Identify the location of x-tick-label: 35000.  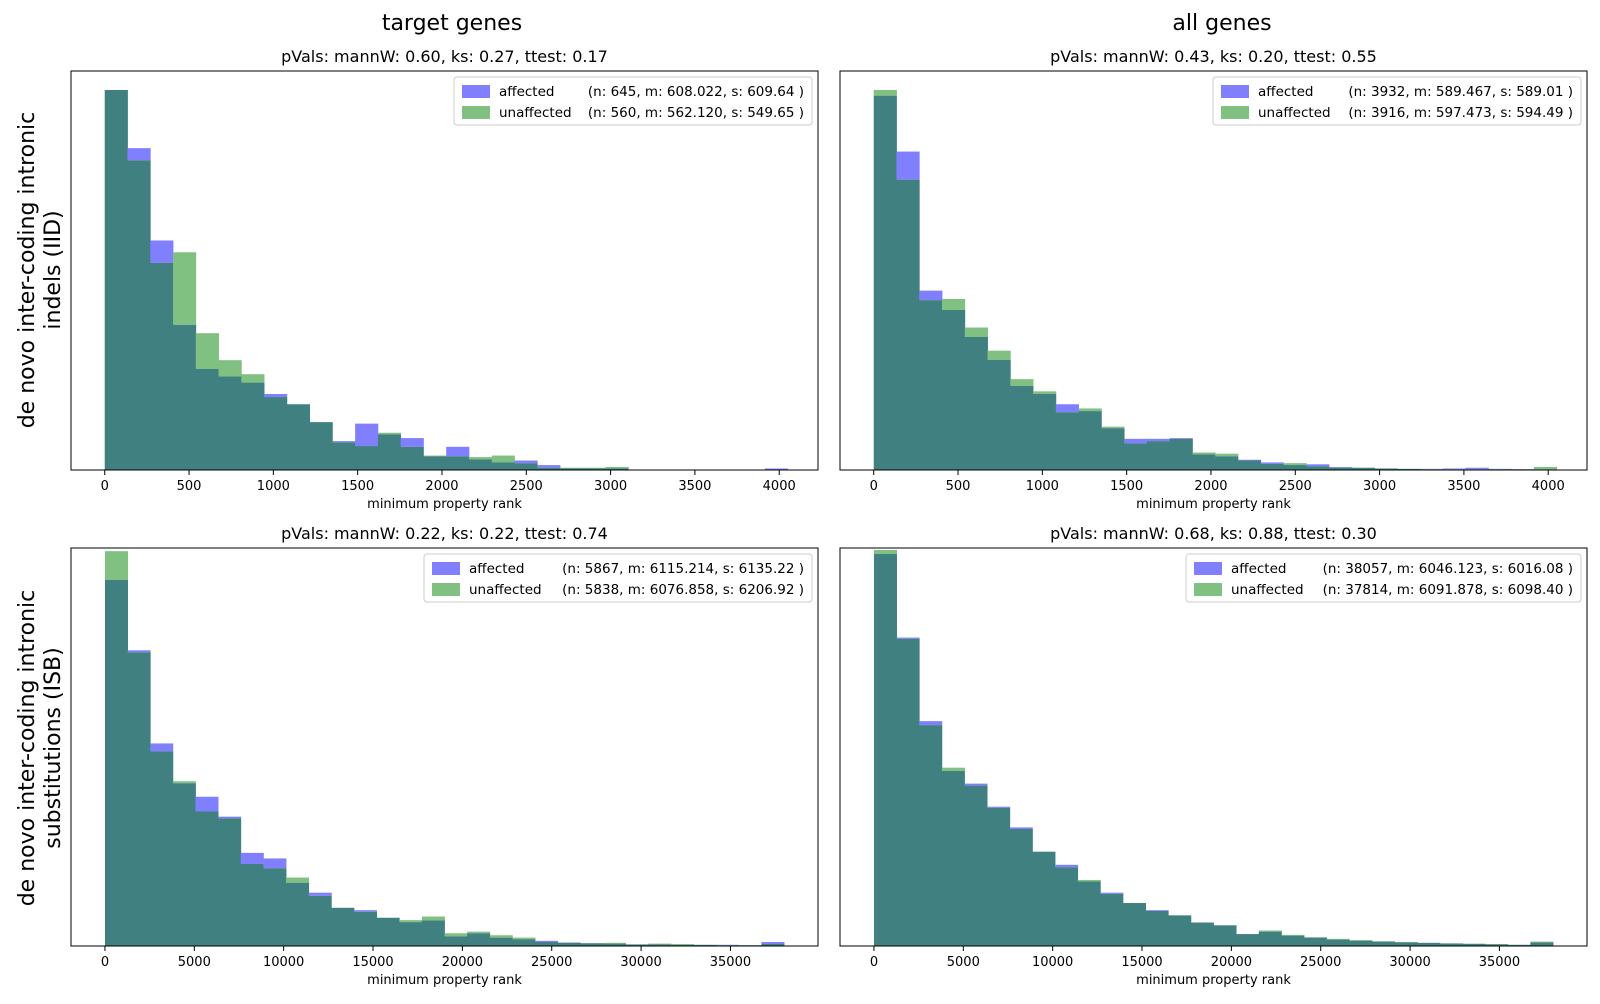
(730, 962).